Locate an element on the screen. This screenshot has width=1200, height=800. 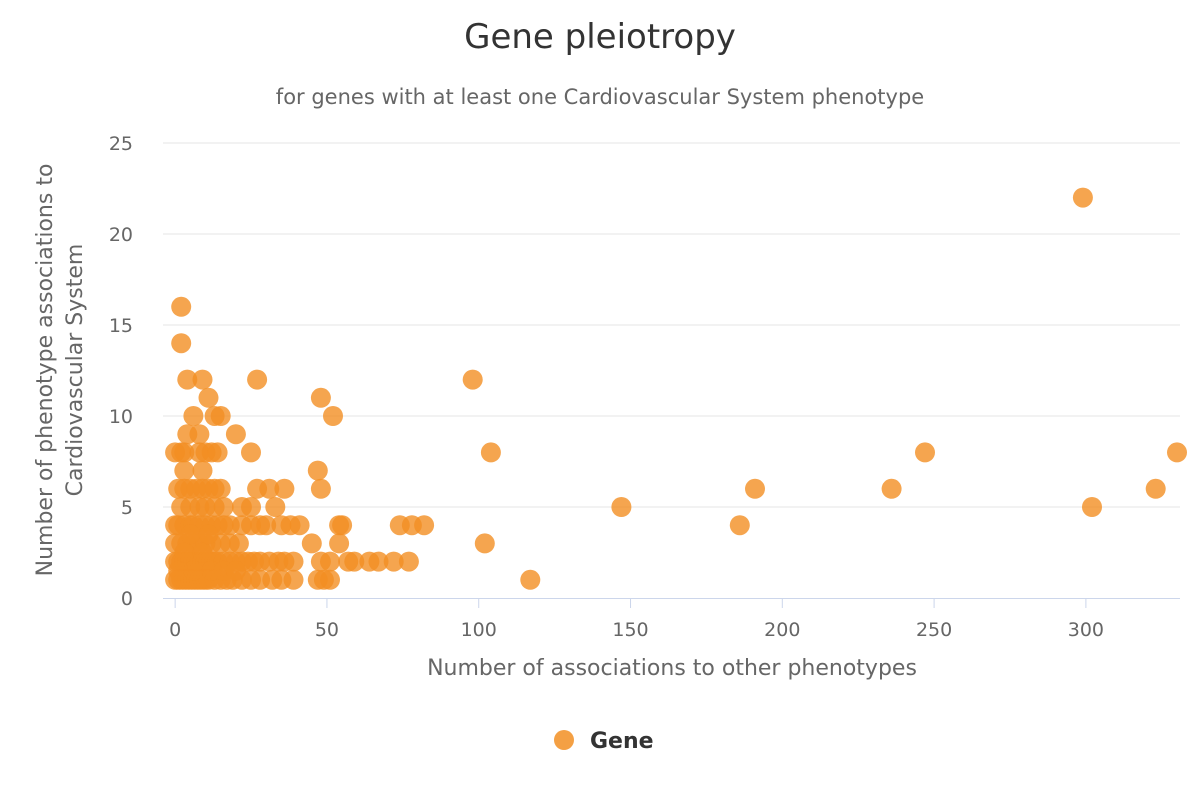
chart-title: Gene pleiotropy is located at coordinates (600, 37).